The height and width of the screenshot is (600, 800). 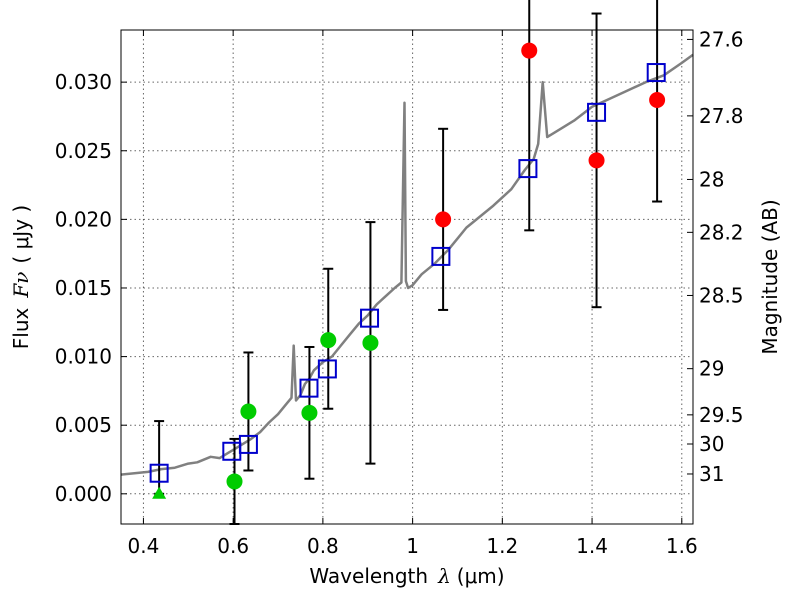 What do you see at coordinates (770, 276) in the screenshot?
I see `magnitude-axis-label: Magnitude (AB)` at bounding box center [770, 276].